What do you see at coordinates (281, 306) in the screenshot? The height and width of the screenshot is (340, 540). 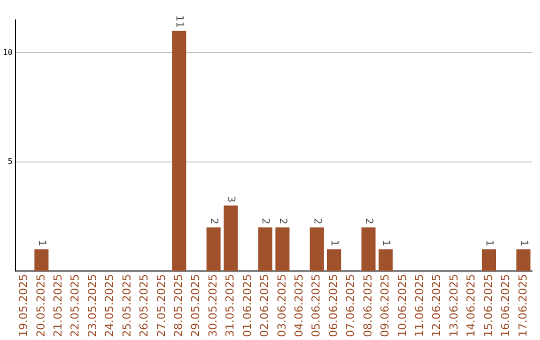 I see `x-tick-label: 03.06.2025` at bounding box center [281, 306].